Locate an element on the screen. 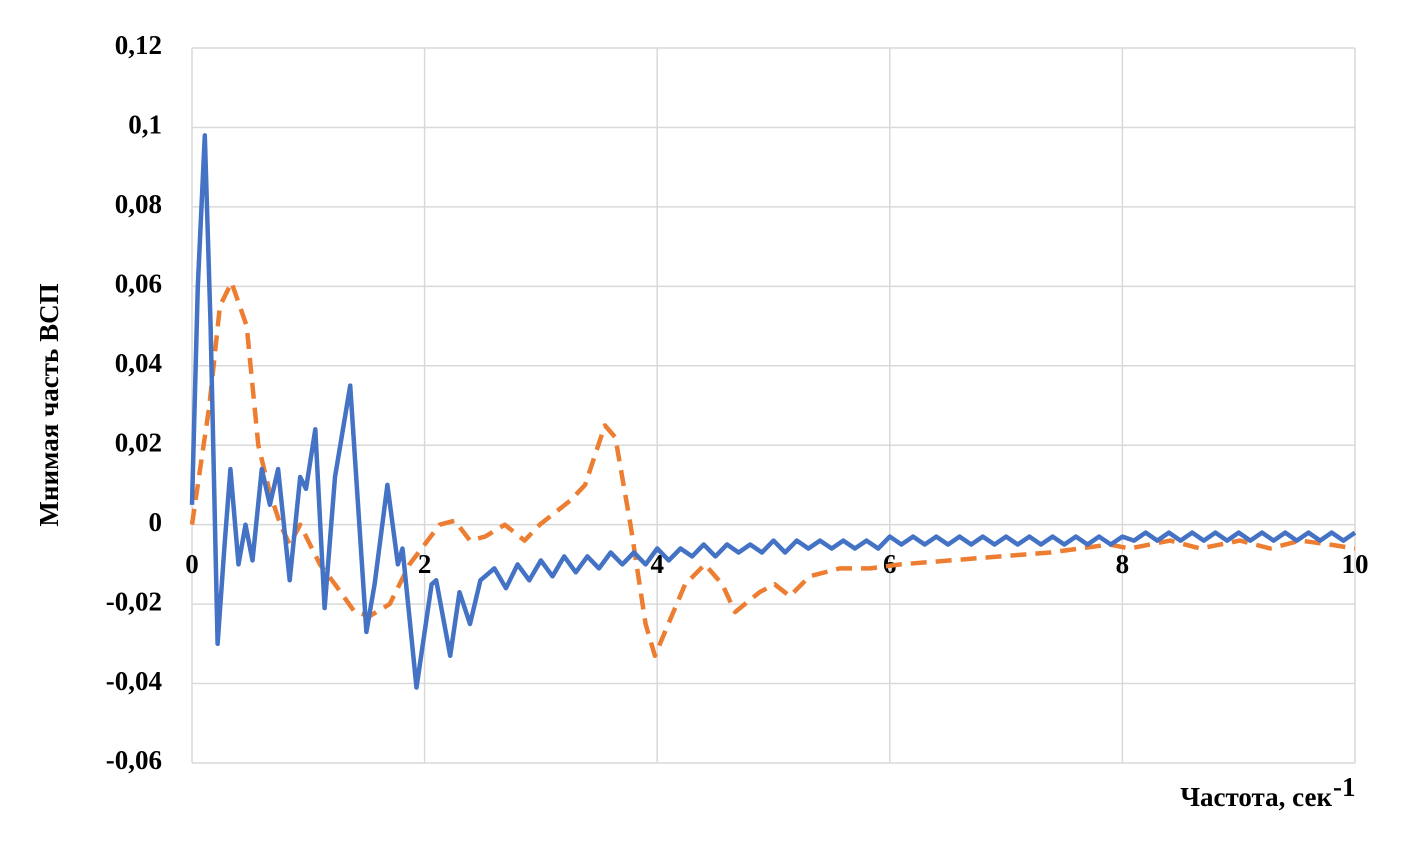 The height and width of the screenshot is (845, 1417). x-tick-label: 2 is located at coordinates (425, 564).